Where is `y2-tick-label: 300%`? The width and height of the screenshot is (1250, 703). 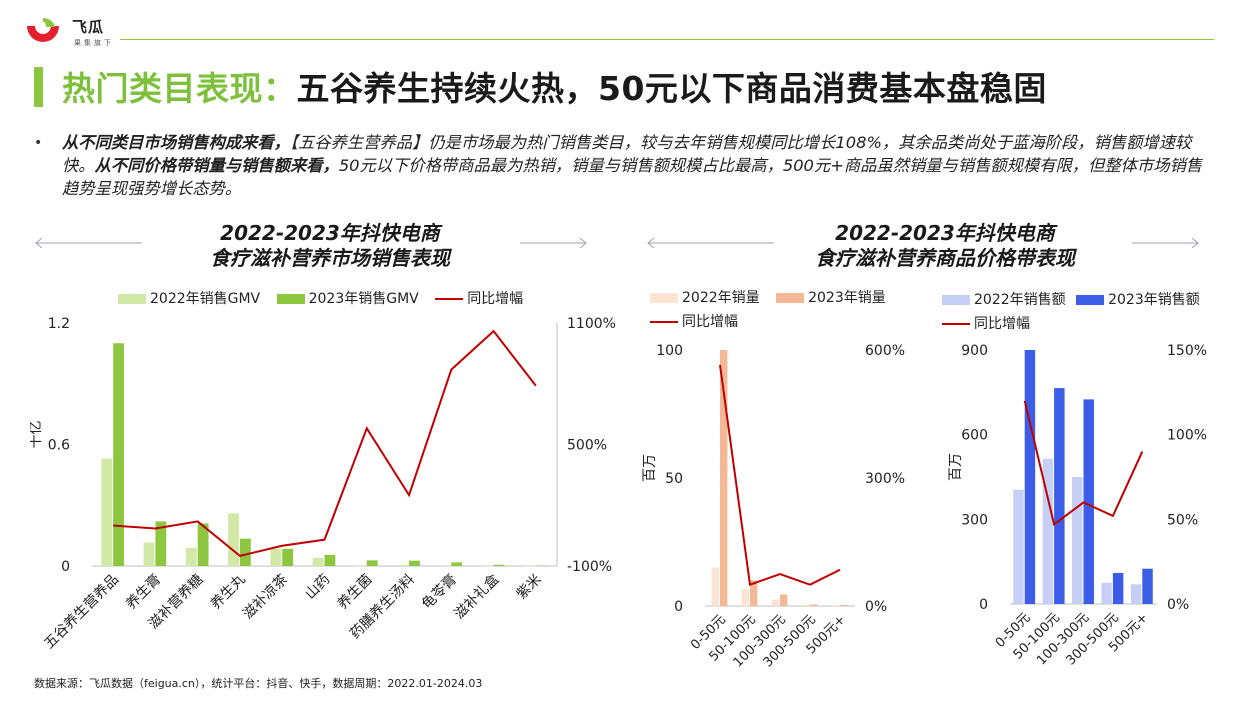
y2-tick-label: 300% is located at coordinates (885, 479).